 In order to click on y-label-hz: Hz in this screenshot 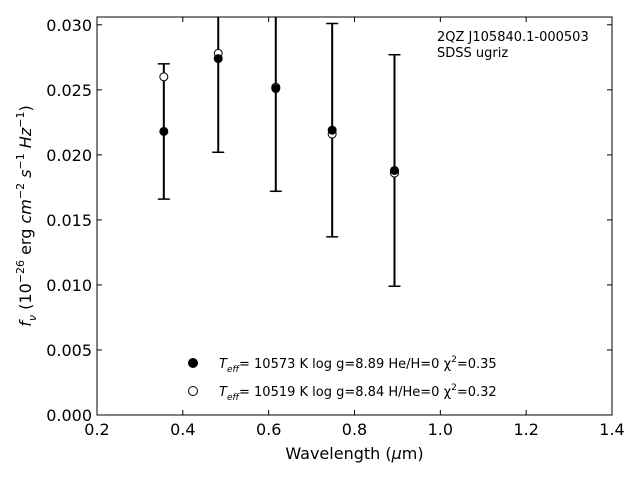, I will do `click(25, 140)`.